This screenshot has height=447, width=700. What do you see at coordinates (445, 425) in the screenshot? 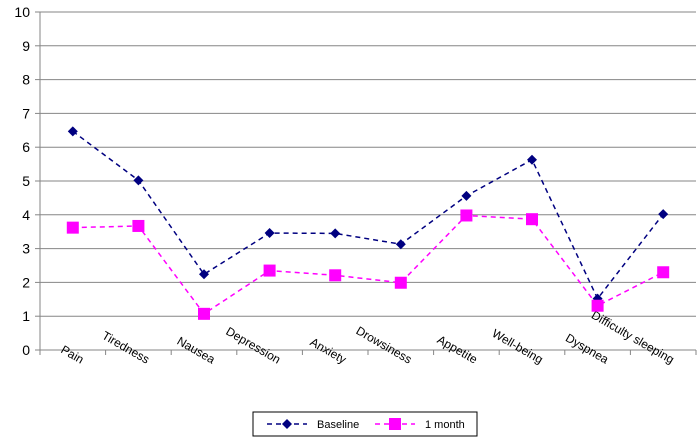
I see `legend-label: 1 month` at bounding box center [445, 425].